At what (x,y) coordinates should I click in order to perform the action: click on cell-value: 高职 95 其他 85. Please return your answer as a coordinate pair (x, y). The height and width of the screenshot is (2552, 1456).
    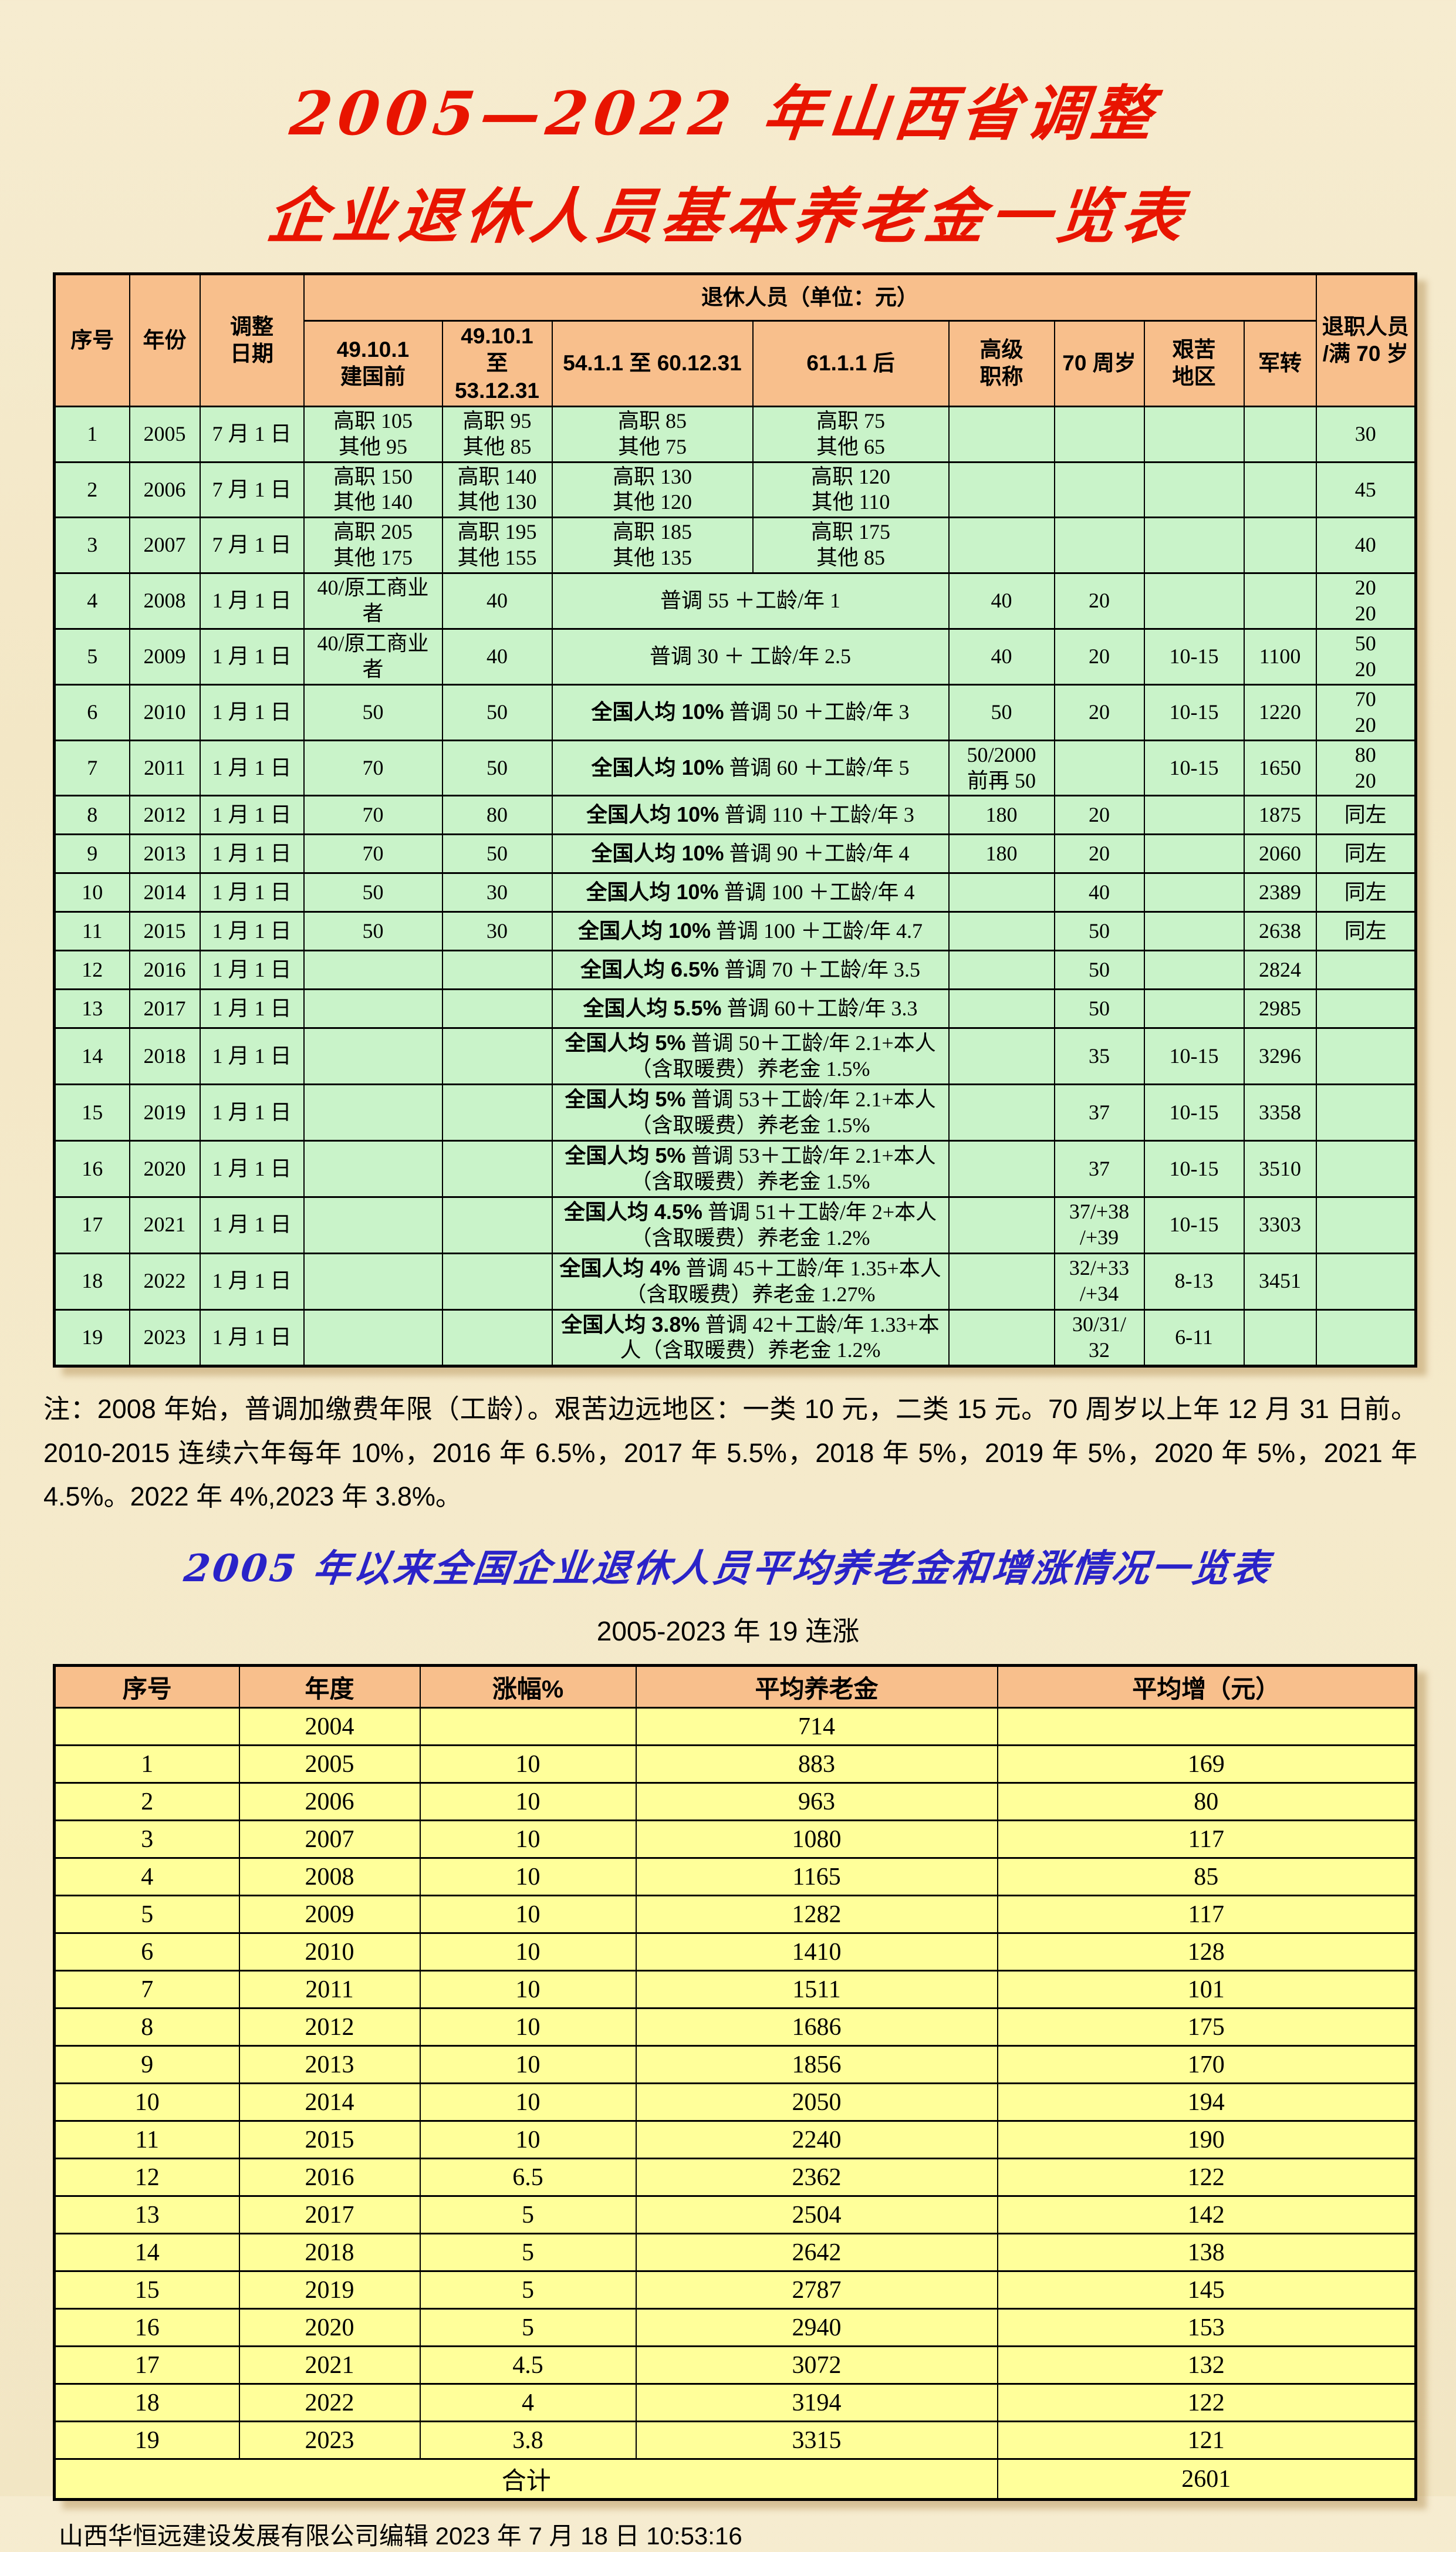
    Looking at the image, I should click on (497, 434).